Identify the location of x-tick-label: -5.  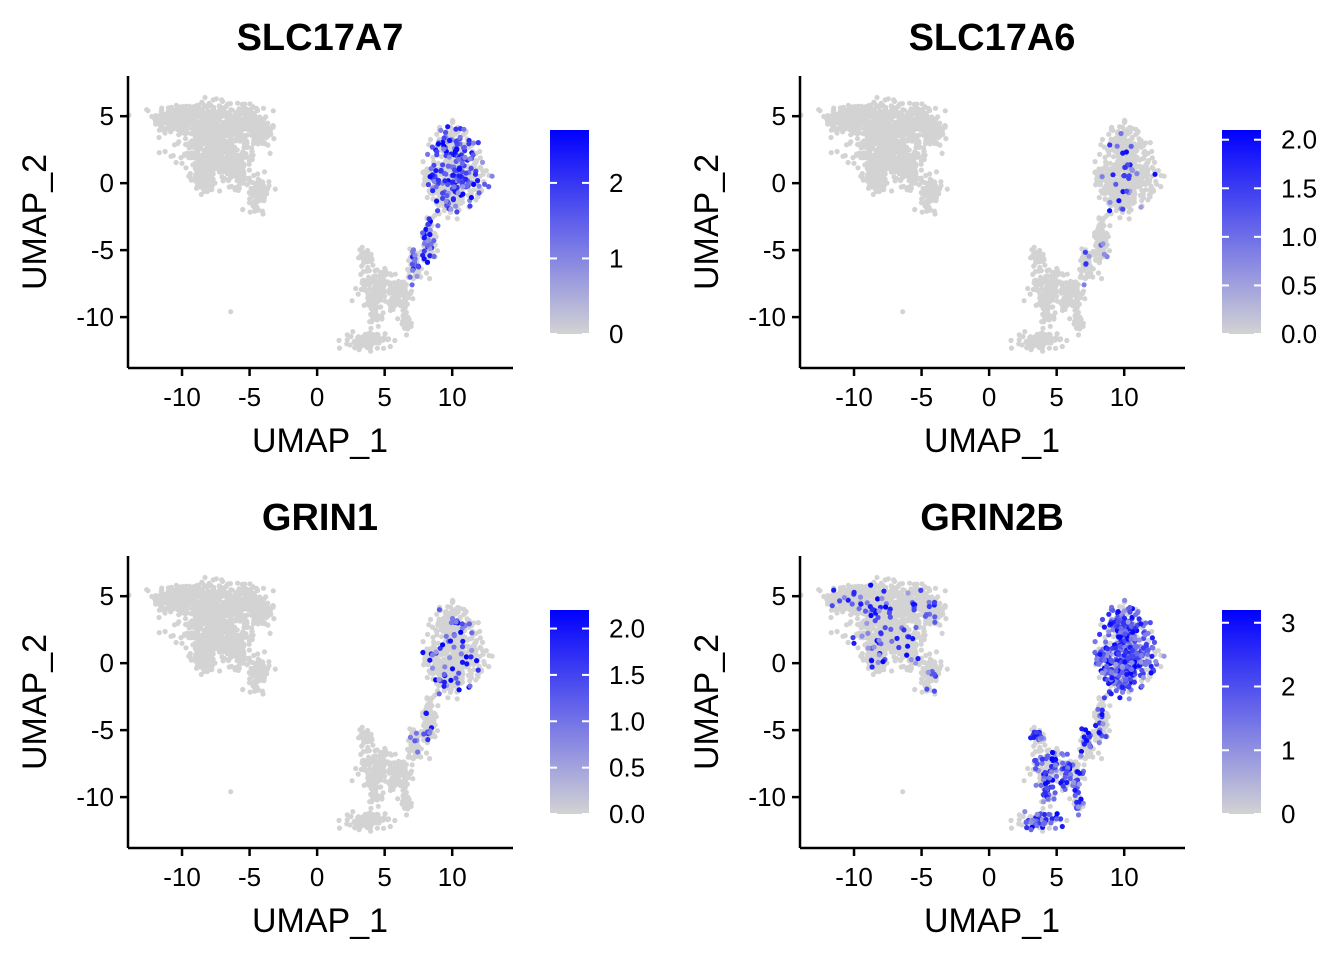
(249, 397).